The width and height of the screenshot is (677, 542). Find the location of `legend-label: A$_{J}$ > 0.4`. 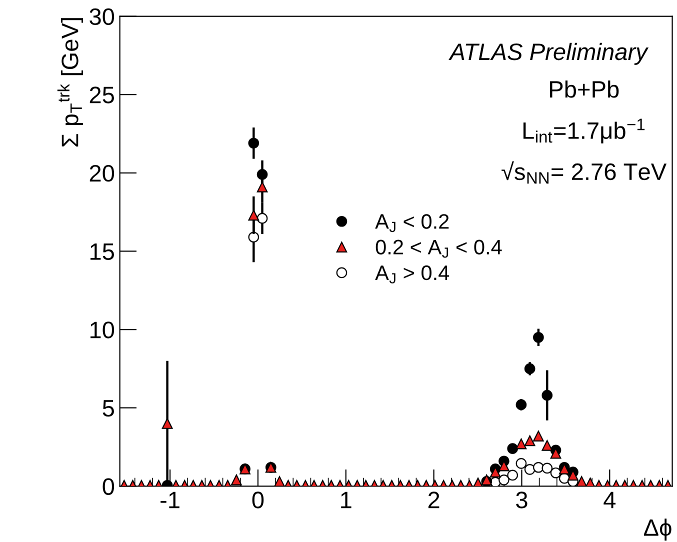

legend-label: A$_{J}$ > 0.4 is located at coordinates (412, 274).